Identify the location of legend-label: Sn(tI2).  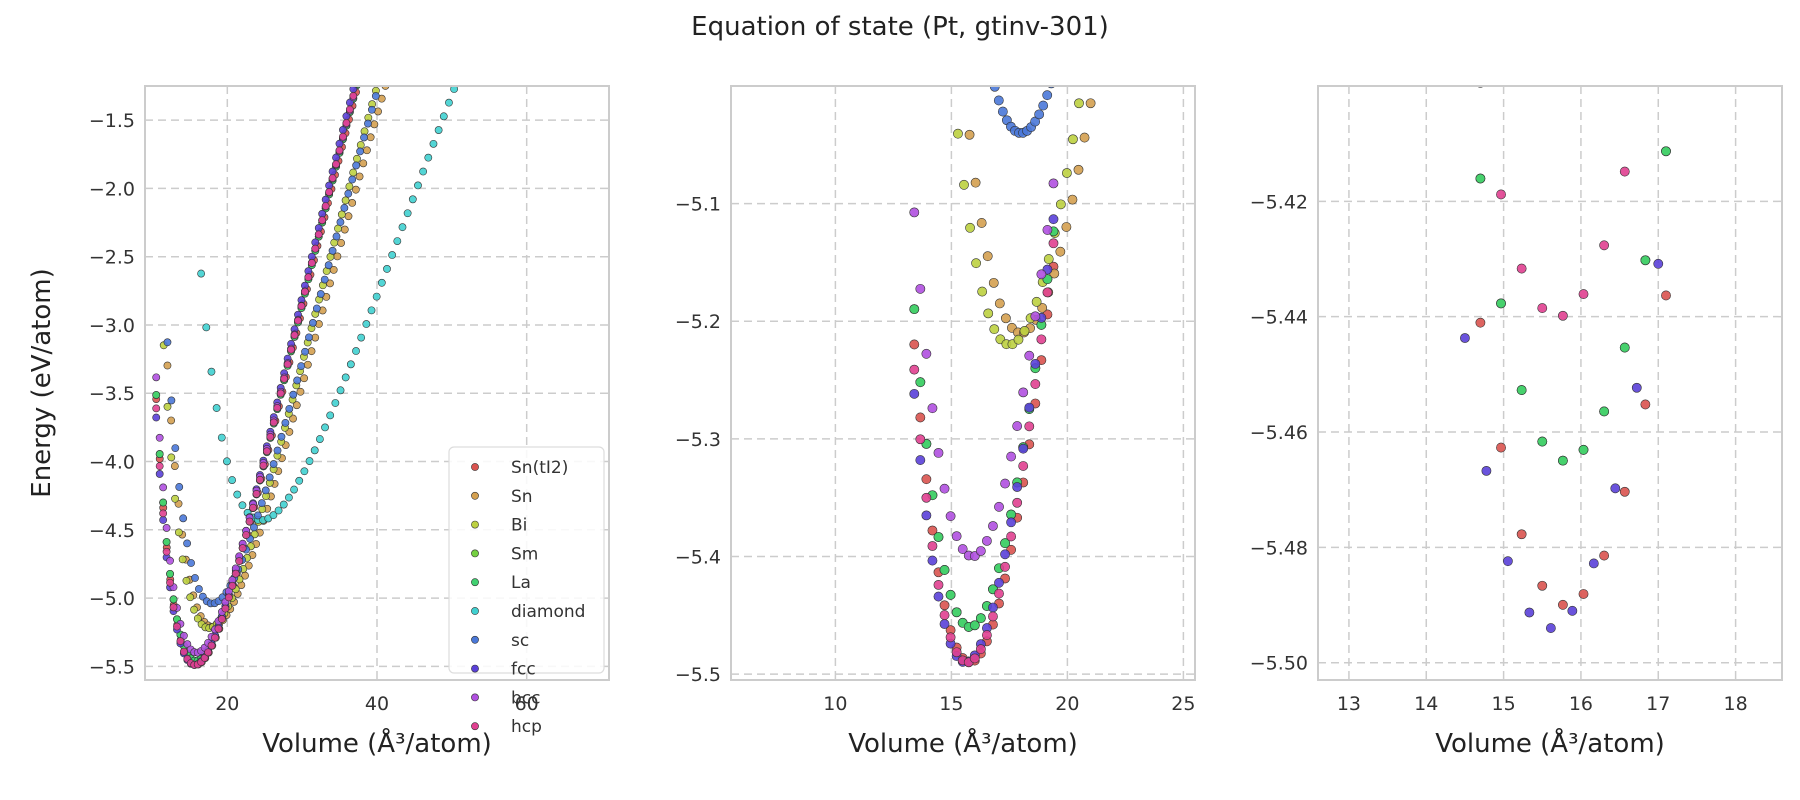
(539, 468).